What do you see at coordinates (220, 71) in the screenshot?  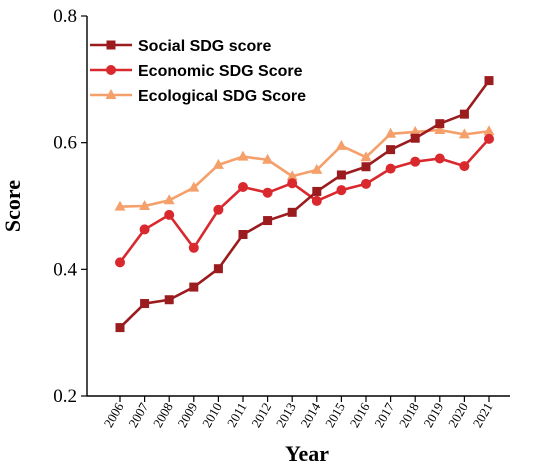 I see `legend-label: Economic SDG Score` at bounding box center [220, 71].